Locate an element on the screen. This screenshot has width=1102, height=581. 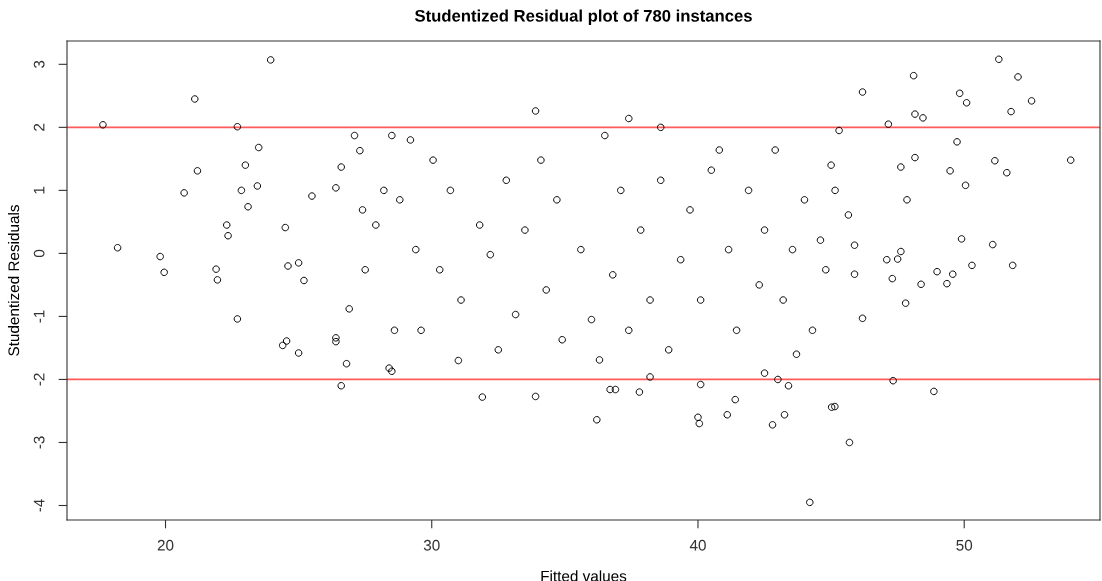
x-axis-title: Fitted values is located at coordinates (584, 575).